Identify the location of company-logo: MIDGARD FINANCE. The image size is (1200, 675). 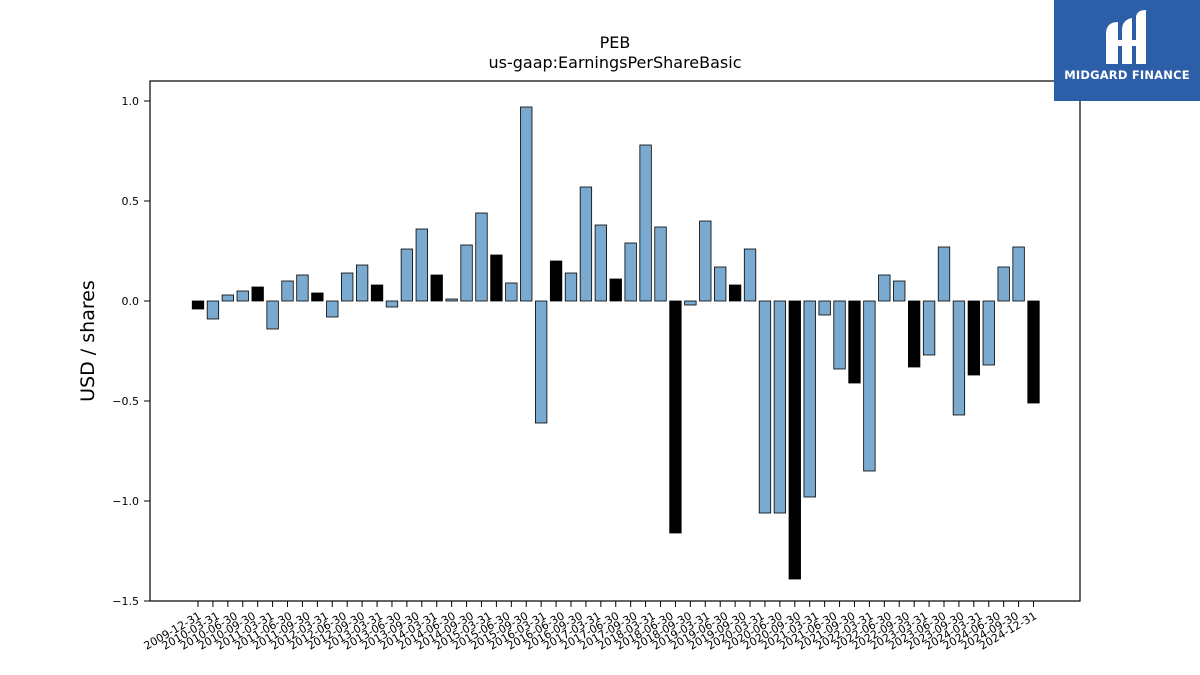
(1127, 50).